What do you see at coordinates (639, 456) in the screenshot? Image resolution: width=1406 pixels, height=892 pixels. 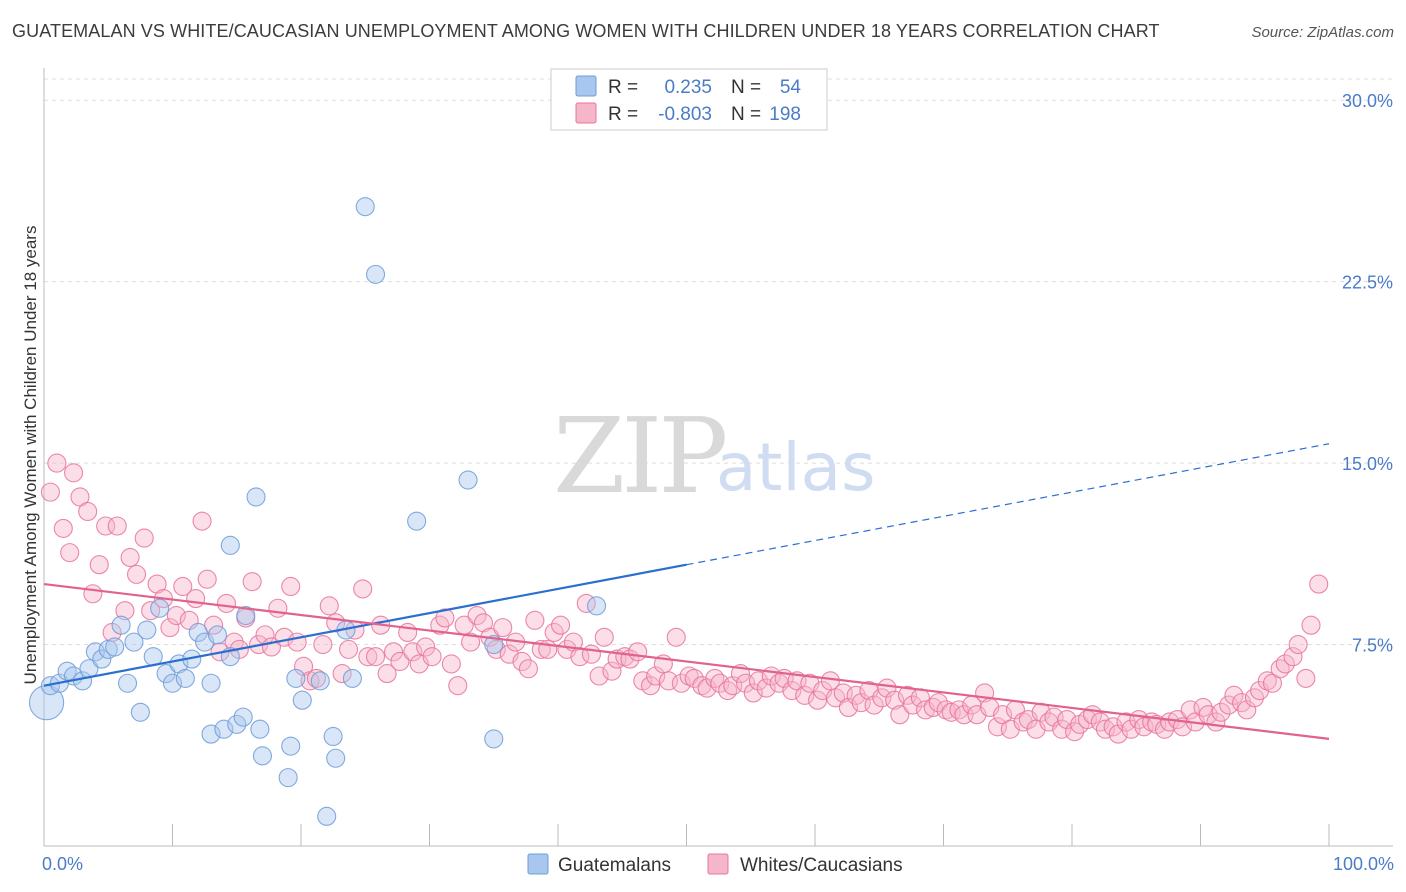 I see `watermark-zip: ZIP` at bounding box center [639, 456].